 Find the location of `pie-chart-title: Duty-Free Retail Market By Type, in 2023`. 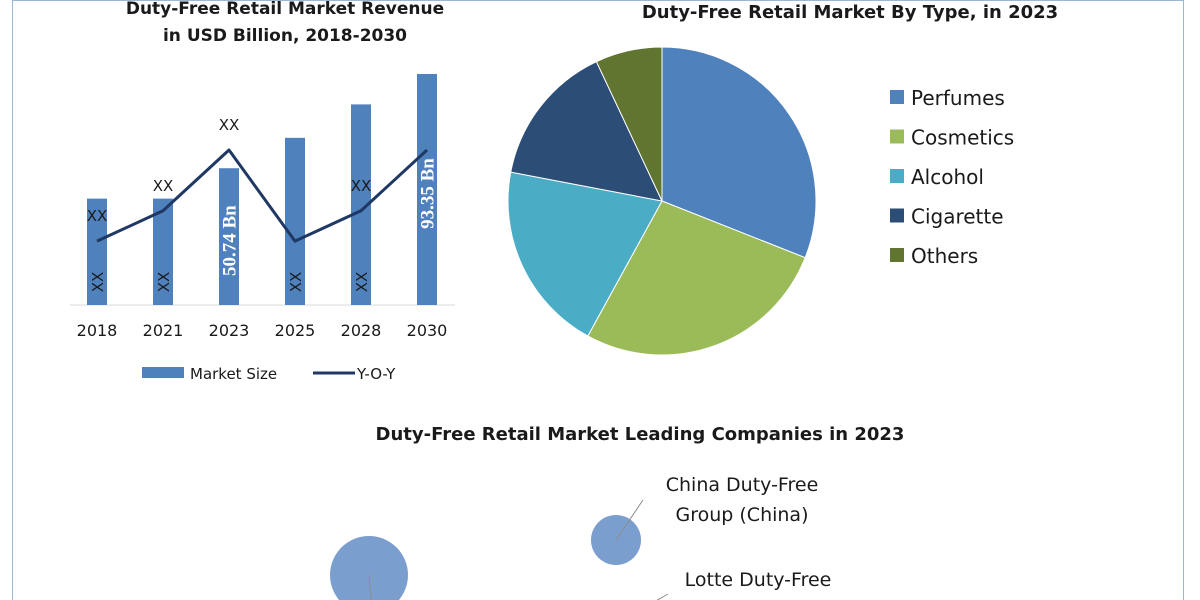

pie-chart-title: Duty-Free Retail Market By Type, in 2023 is located at coordinates (850, 12).